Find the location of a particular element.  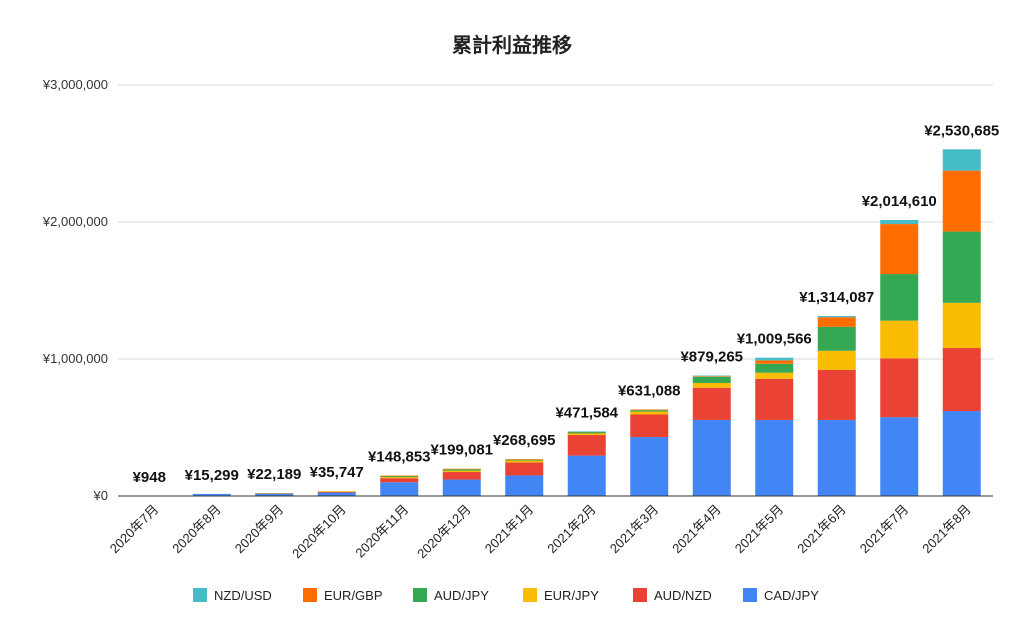

total-label: ¥15,299 is located at coordinates (212, 475).